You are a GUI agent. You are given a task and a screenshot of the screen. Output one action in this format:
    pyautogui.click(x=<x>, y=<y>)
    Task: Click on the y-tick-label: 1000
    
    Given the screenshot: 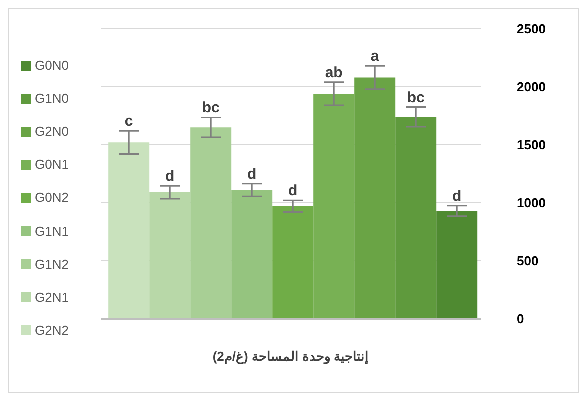 What is the action you would take?
    pyautogui.click(x=531, y=203)
    